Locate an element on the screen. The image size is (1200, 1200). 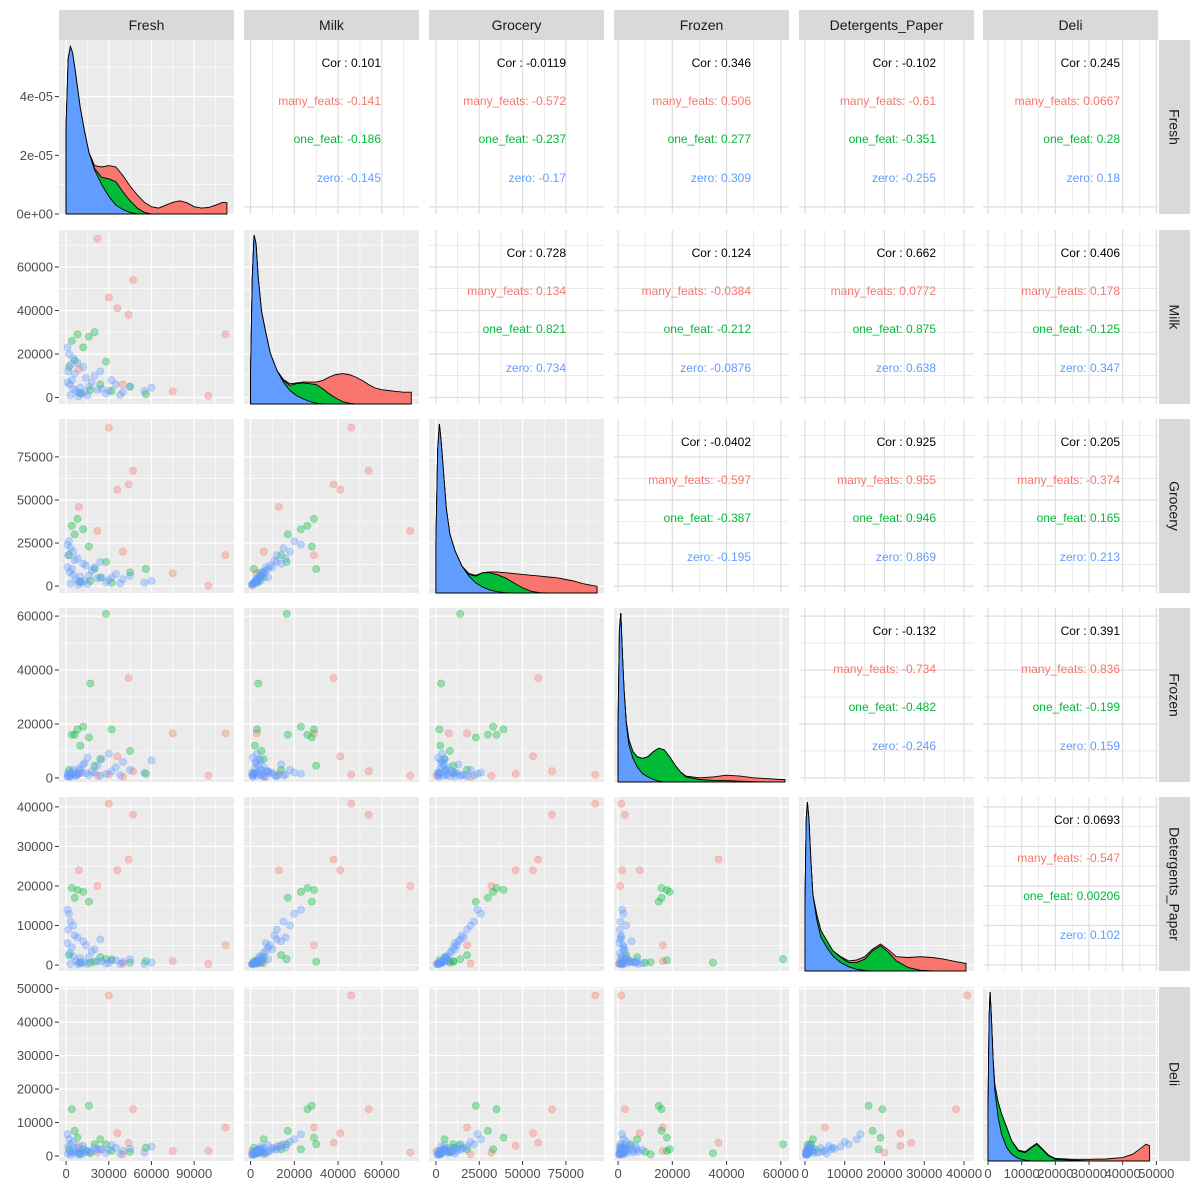
y-tick-label: 50000 is located at coordinates (35, 988).